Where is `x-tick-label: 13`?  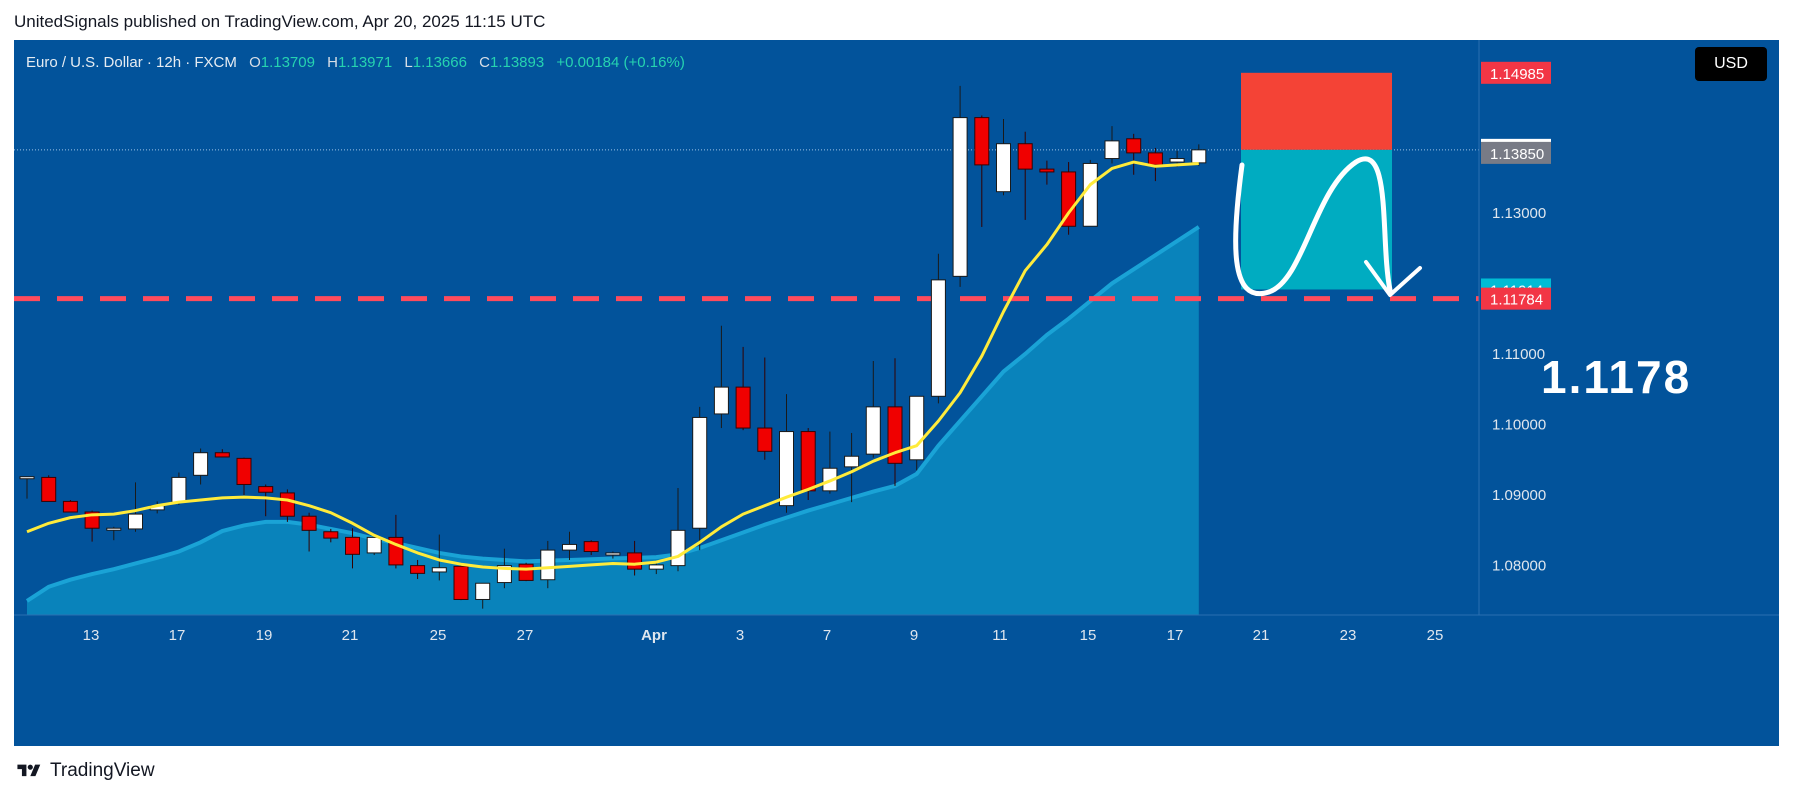 x-tick-label: 13 is located at coordinates (91, 635).